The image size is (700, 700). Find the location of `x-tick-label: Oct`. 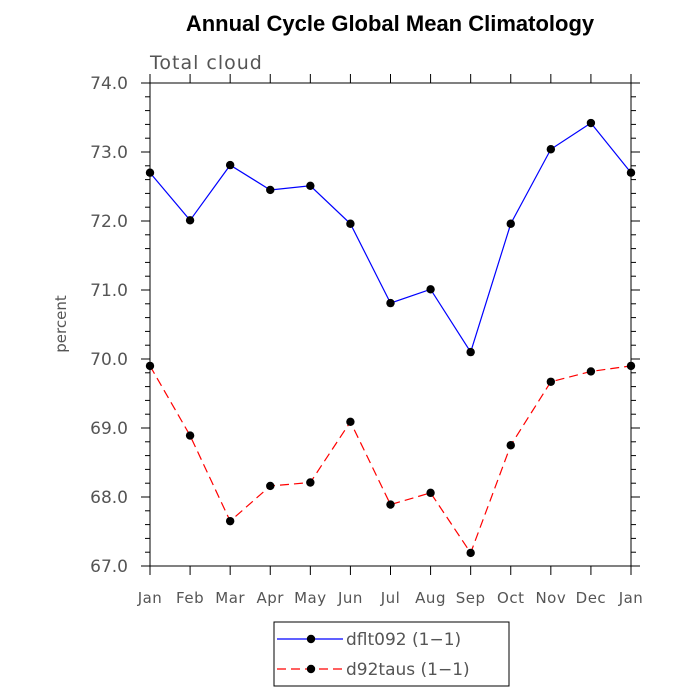

x-tick-label: Oct is located at coordinates (510, 598).